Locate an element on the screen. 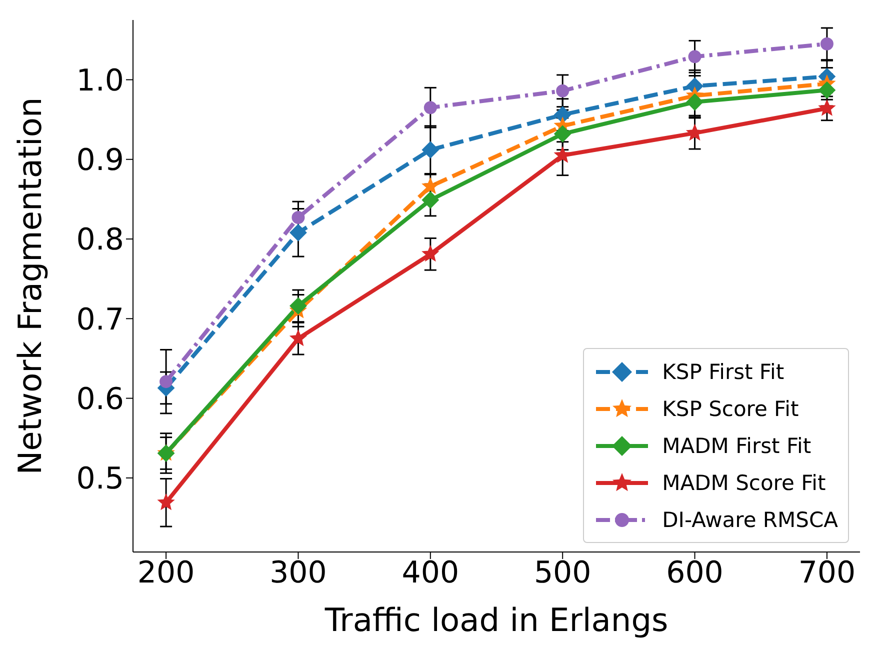  y-tick-label: 0.8 is located at coordinates (100, 240).